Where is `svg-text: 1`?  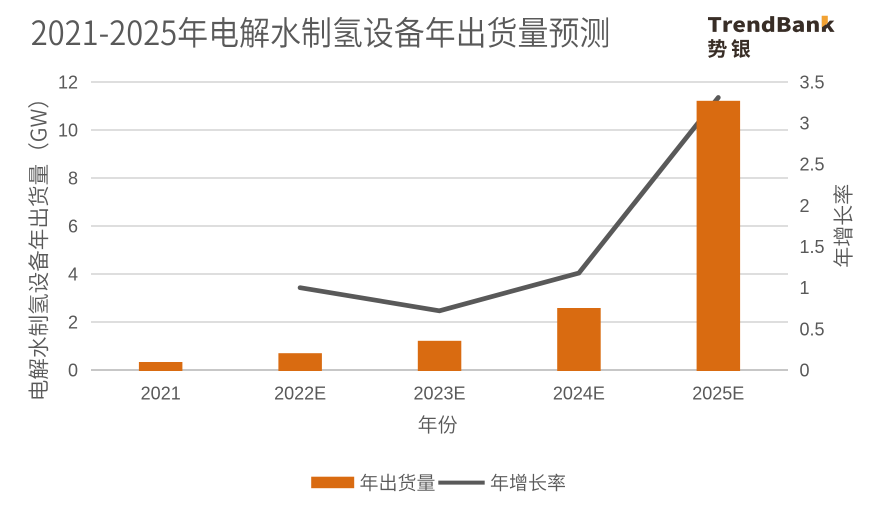
svg-text: 1 is located at coordinates (805, 288).